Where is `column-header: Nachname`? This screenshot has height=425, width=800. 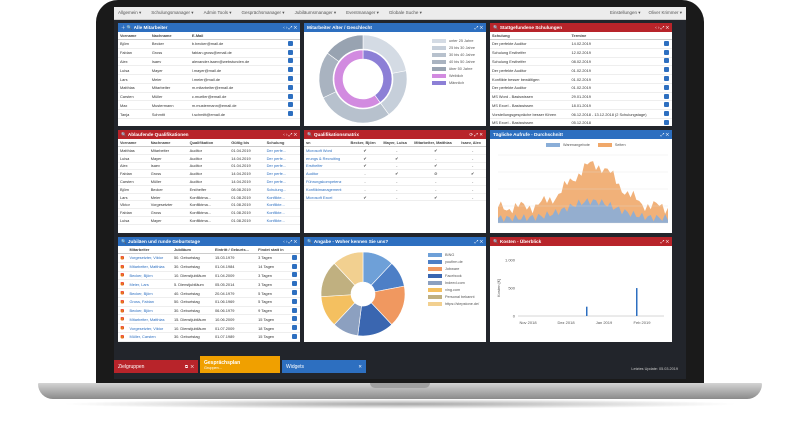 column-header: Nachname is located at coordinates (168, 143).